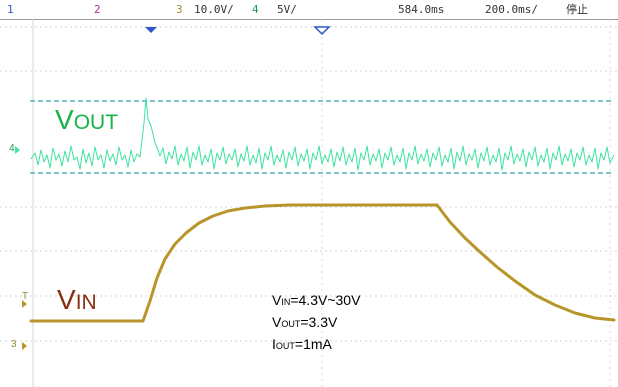 Image resolution: width=618 pixels, height=387 pixels. I want to click on vin-condition: VIN=4.3V~30V, so click(316, 300).